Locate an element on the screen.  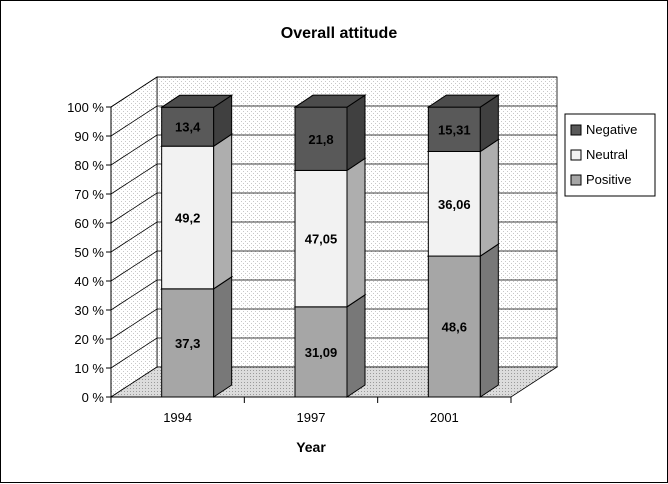
legend-item: Negative is located at coordinates (603, 129).